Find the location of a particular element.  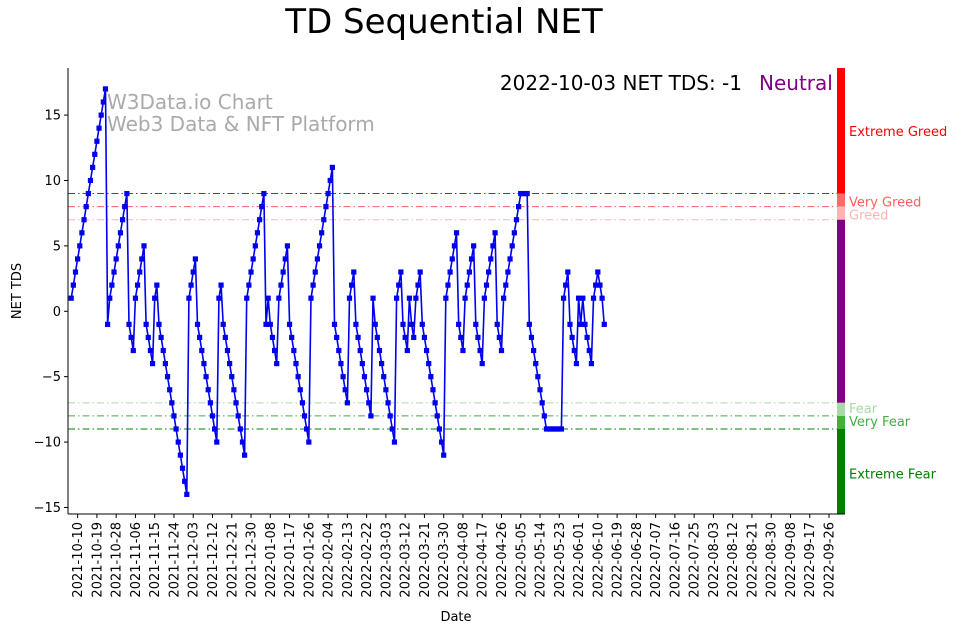

x-tick-label: 2021-12-30 is located at coordinates (252, 560).